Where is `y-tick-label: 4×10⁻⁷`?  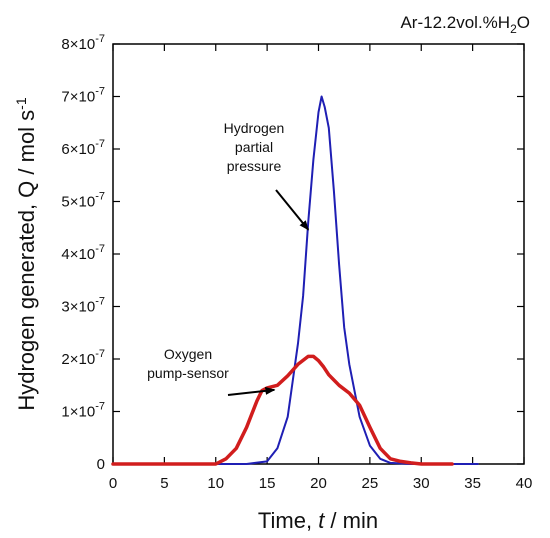 y-tick-label: 4×10⁻⁷ is located at coordinates (83, 253).